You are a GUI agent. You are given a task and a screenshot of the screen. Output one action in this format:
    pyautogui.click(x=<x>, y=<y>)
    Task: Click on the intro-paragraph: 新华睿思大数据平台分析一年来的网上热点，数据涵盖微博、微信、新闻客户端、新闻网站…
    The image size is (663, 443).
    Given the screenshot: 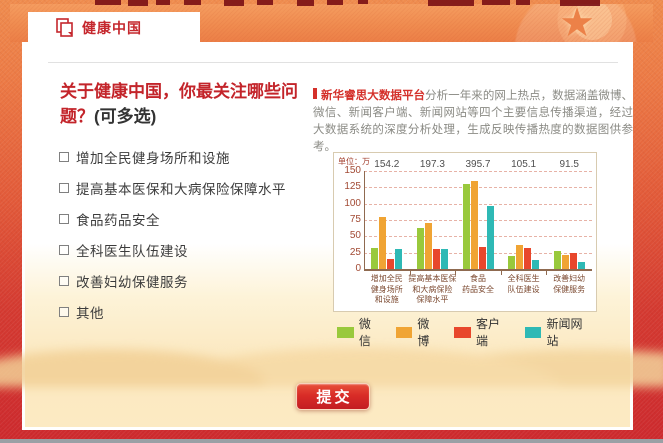 What is the action you would take?
    pyautogui.click(x=473, y=122)
    